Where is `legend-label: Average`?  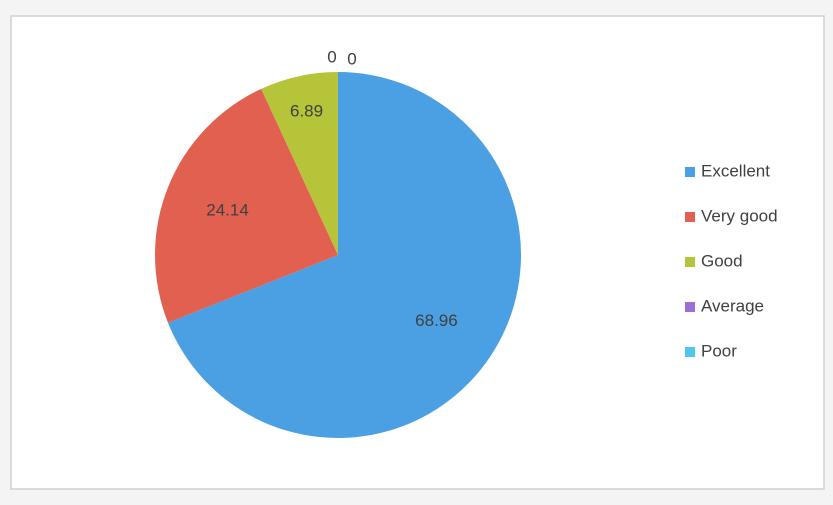
legend-label: Average is located at coordinates (732, 305).